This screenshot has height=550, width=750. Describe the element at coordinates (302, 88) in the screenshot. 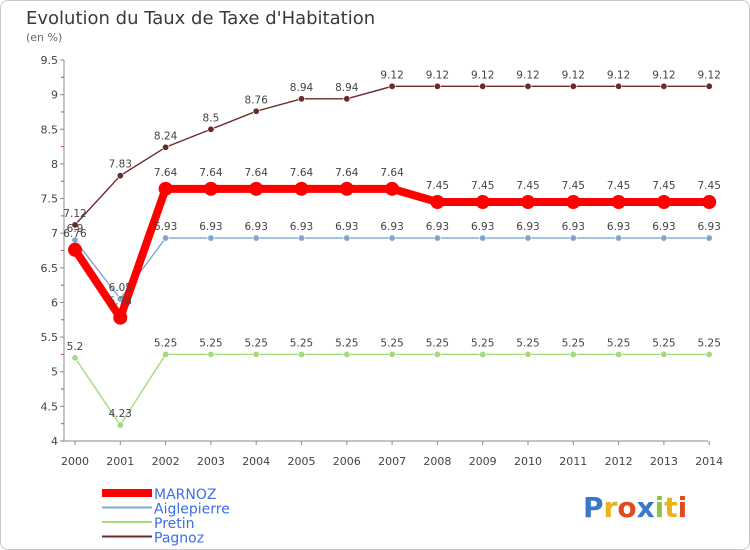

I see `data-label-pagnoz: 8.94` at that location.